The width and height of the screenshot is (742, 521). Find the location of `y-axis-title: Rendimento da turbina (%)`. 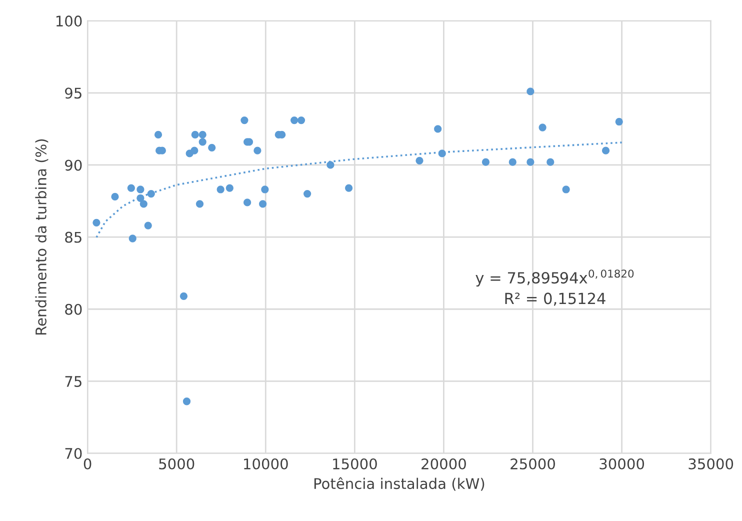

y-axis-title: Rendimento da turbina (%) is located at coordinates (41, 237).